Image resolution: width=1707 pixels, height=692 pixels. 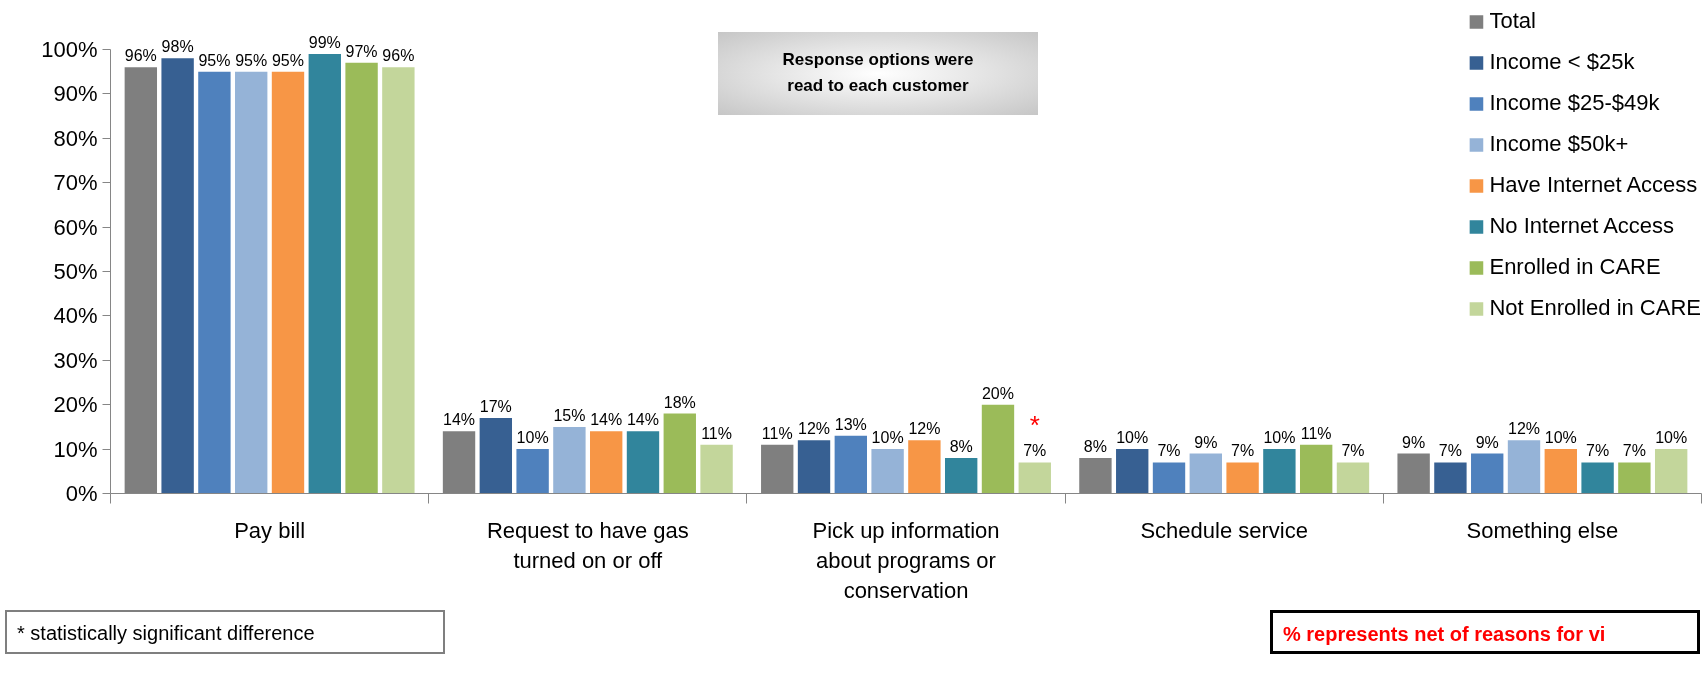 I want to click on legend-label: No Internet Access, so click(x=1582, y=226).